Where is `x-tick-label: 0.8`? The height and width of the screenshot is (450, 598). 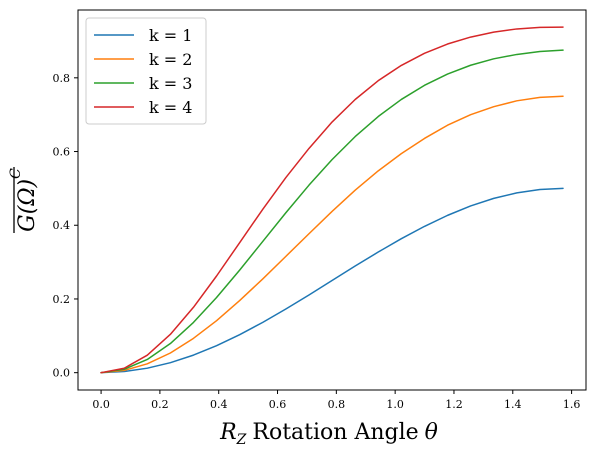
x-tick-label: 0.8 is located at coordinates (337, 404).